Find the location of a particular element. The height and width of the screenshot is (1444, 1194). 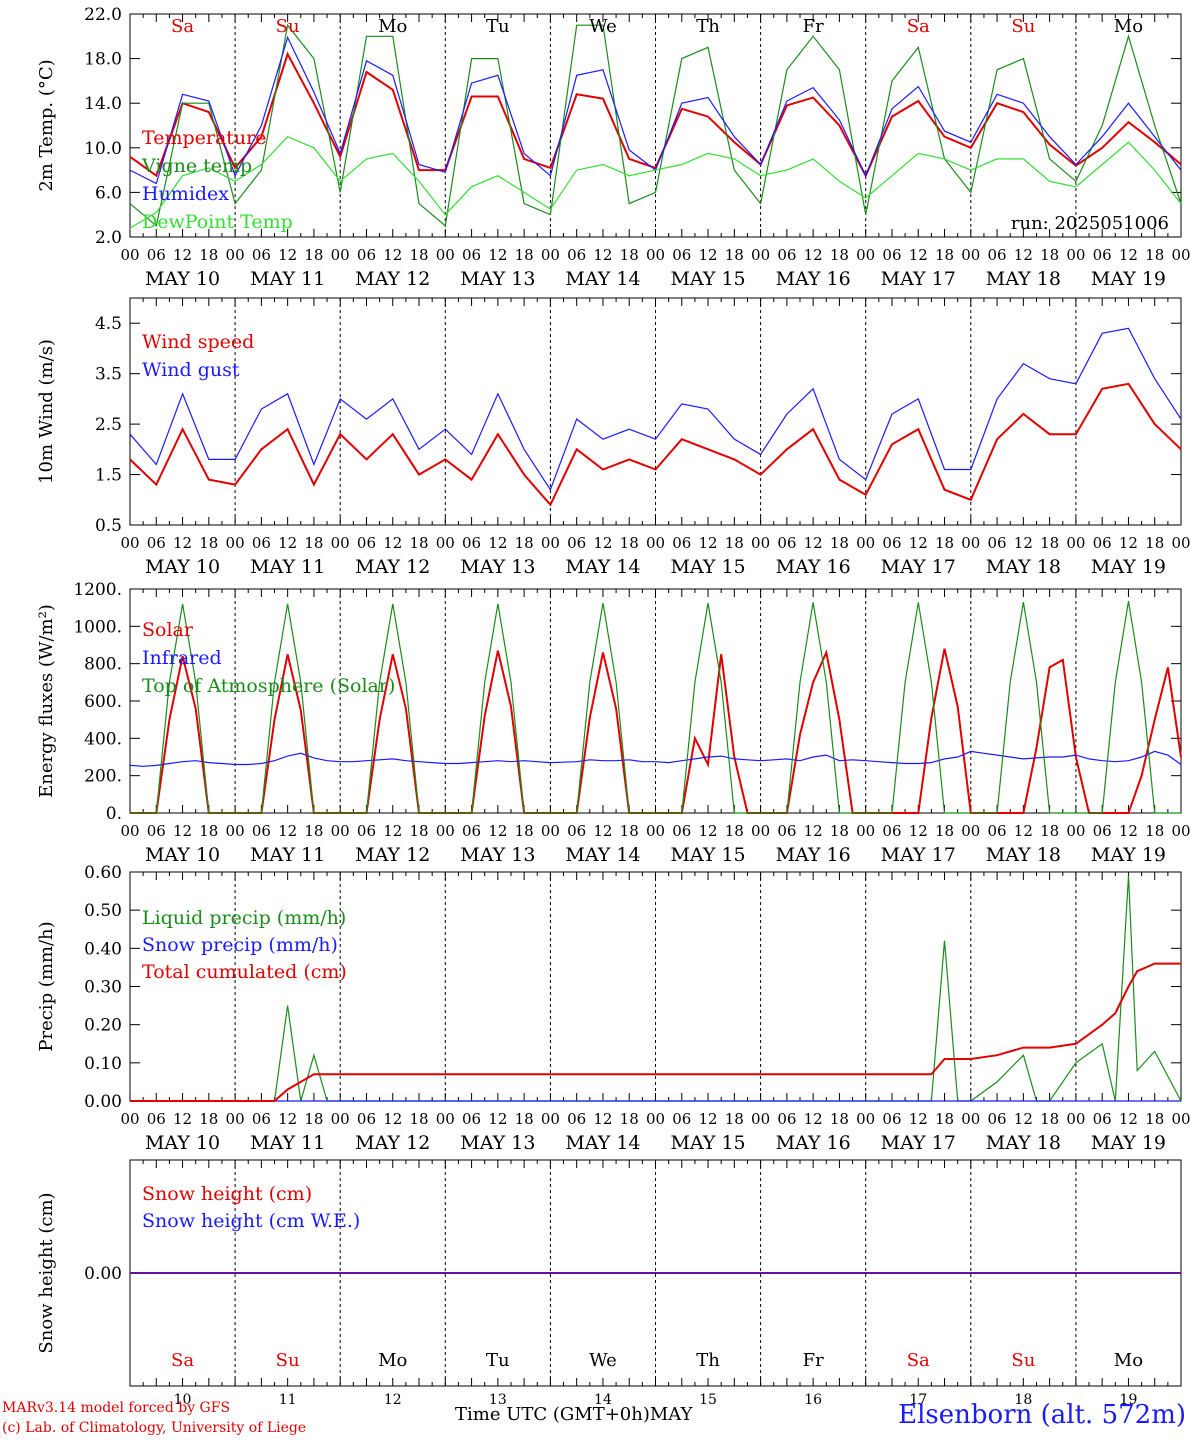

weekday-label: Th is located at coordinates (708, 26).